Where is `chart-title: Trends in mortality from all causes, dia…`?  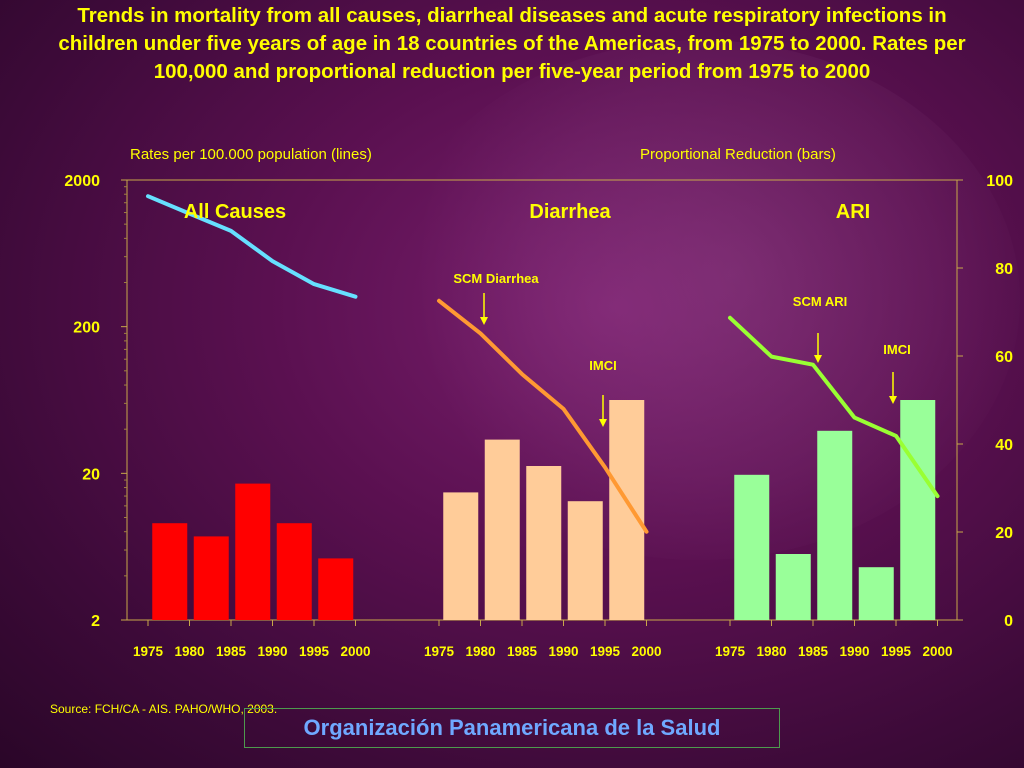
chart-title: Trends in mortality from all causes, dia… is located at coordinates (512, 43).